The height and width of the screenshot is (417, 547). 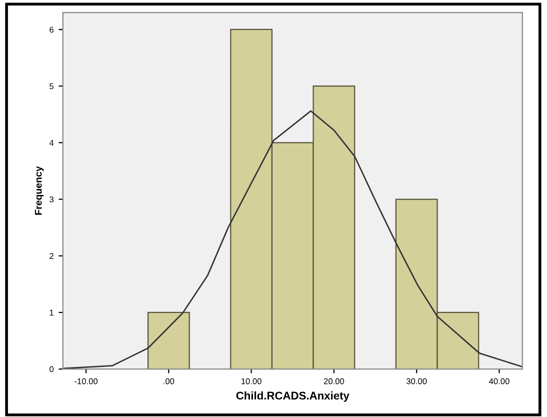 What do you see at coordinates (252, 381) in the screenshot?
I see `x-tick-label: 10.00` at bounding box center [252, 381].